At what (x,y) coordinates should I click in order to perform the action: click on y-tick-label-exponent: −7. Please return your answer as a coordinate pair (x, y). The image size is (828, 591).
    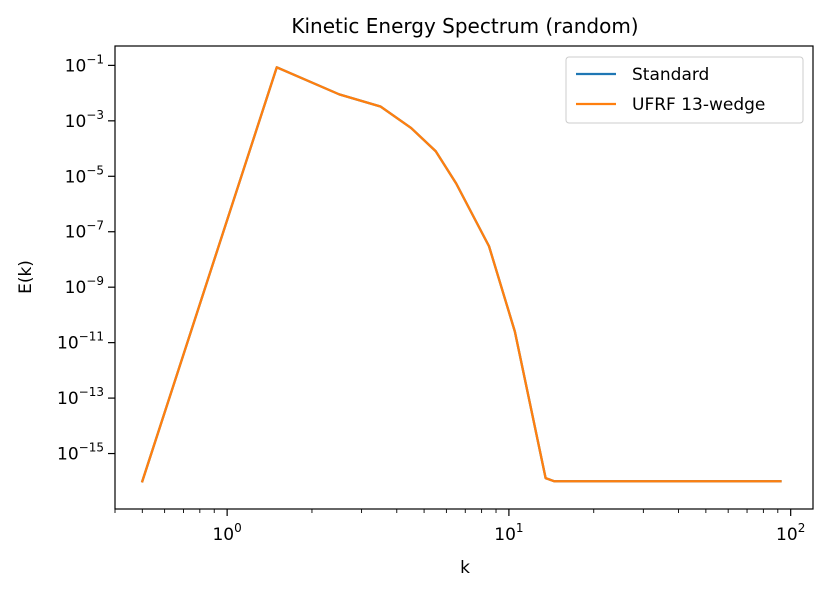
    Looking at the image, I should click on (95, 226).